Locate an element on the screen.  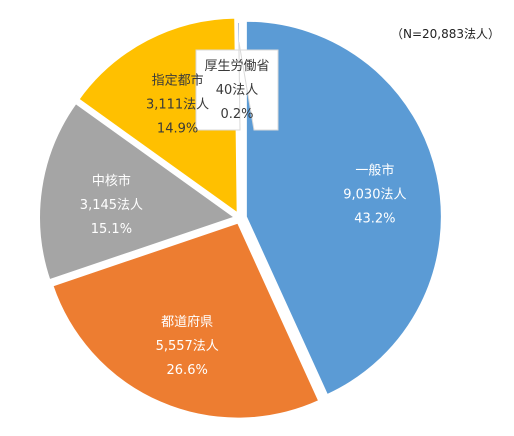
slice-label-designated-city-percent: 14.9% is located at coordinates (177, 128).